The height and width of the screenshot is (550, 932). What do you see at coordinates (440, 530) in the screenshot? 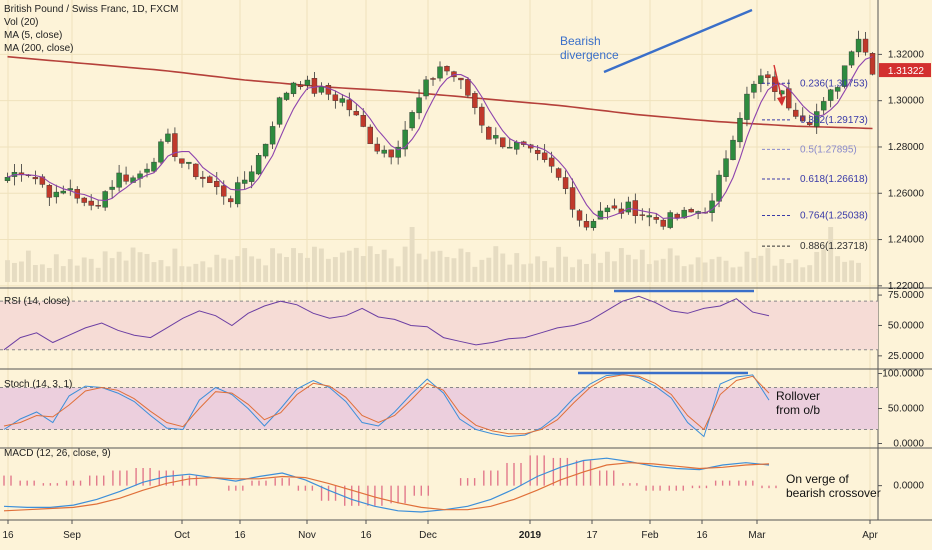
I see `time-axis: 16 Sep Oct 16 Nov 16 Dec 2019 17 Feb 16 Mar Apr` at bounding box center [440, 530].